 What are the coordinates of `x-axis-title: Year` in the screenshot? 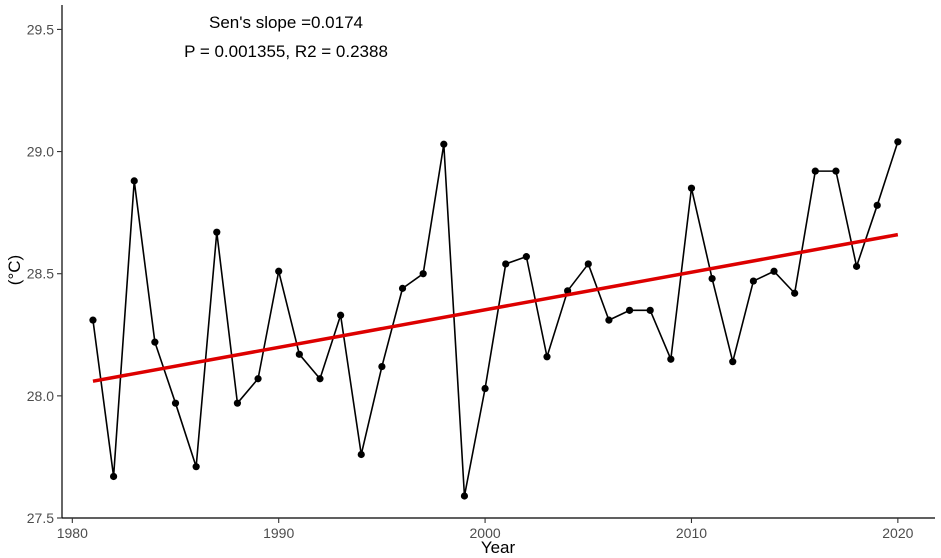 It's located at (498, 547).